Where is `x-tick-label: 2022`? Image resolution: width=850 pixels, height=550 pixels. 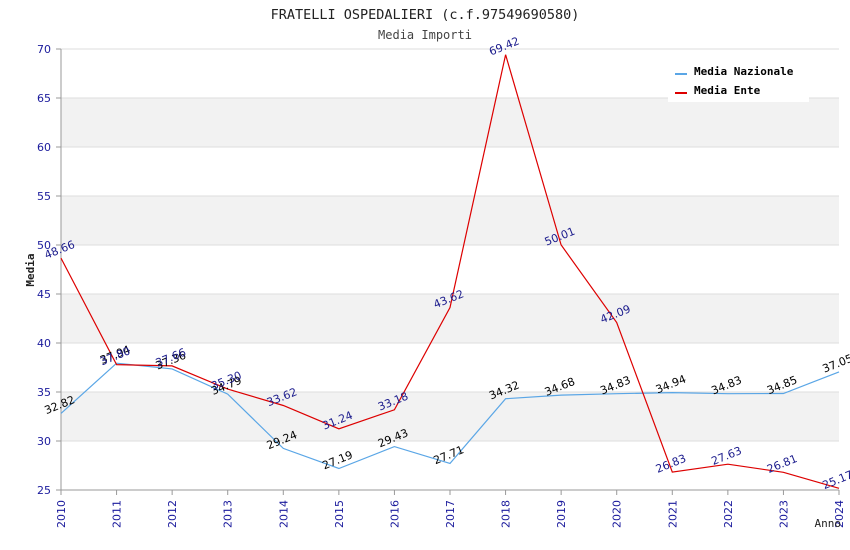 x-tick-label: 2022 is located at coordinates (728, 514).